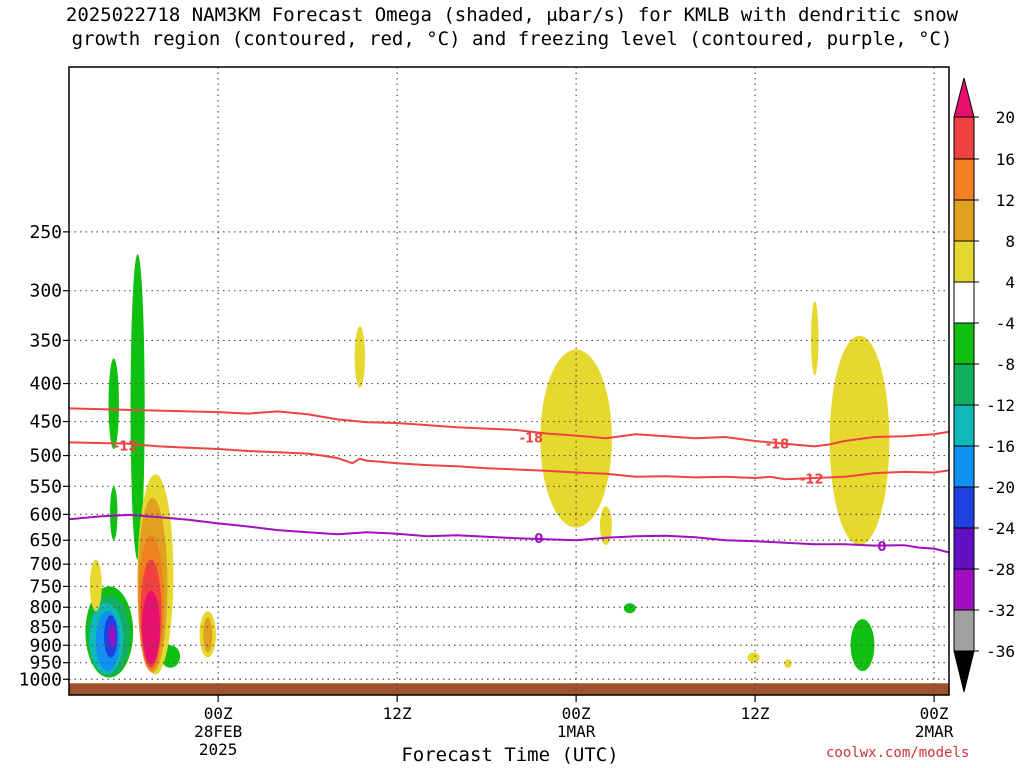  Describe the element at coordinates (45, 627) in the screenshot. I see `y-tick-label: 850` at that location.